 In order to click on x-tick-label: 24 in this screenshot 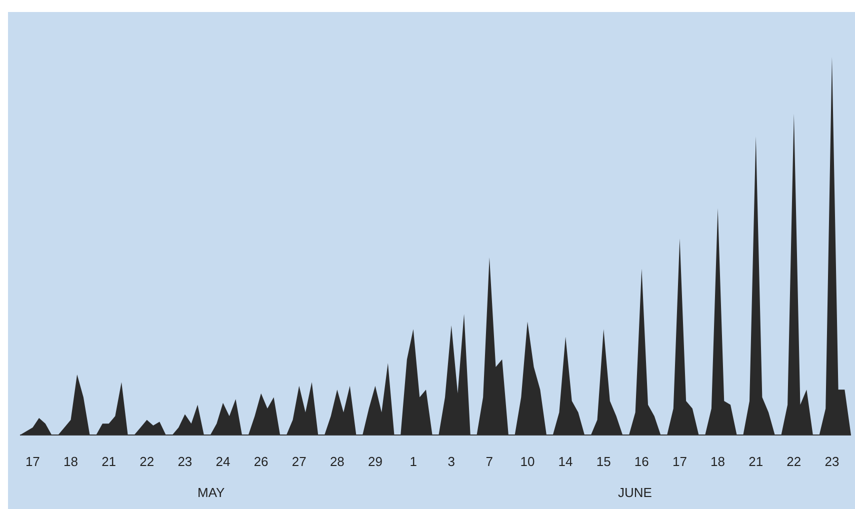, I will do `click(223, 462)`.